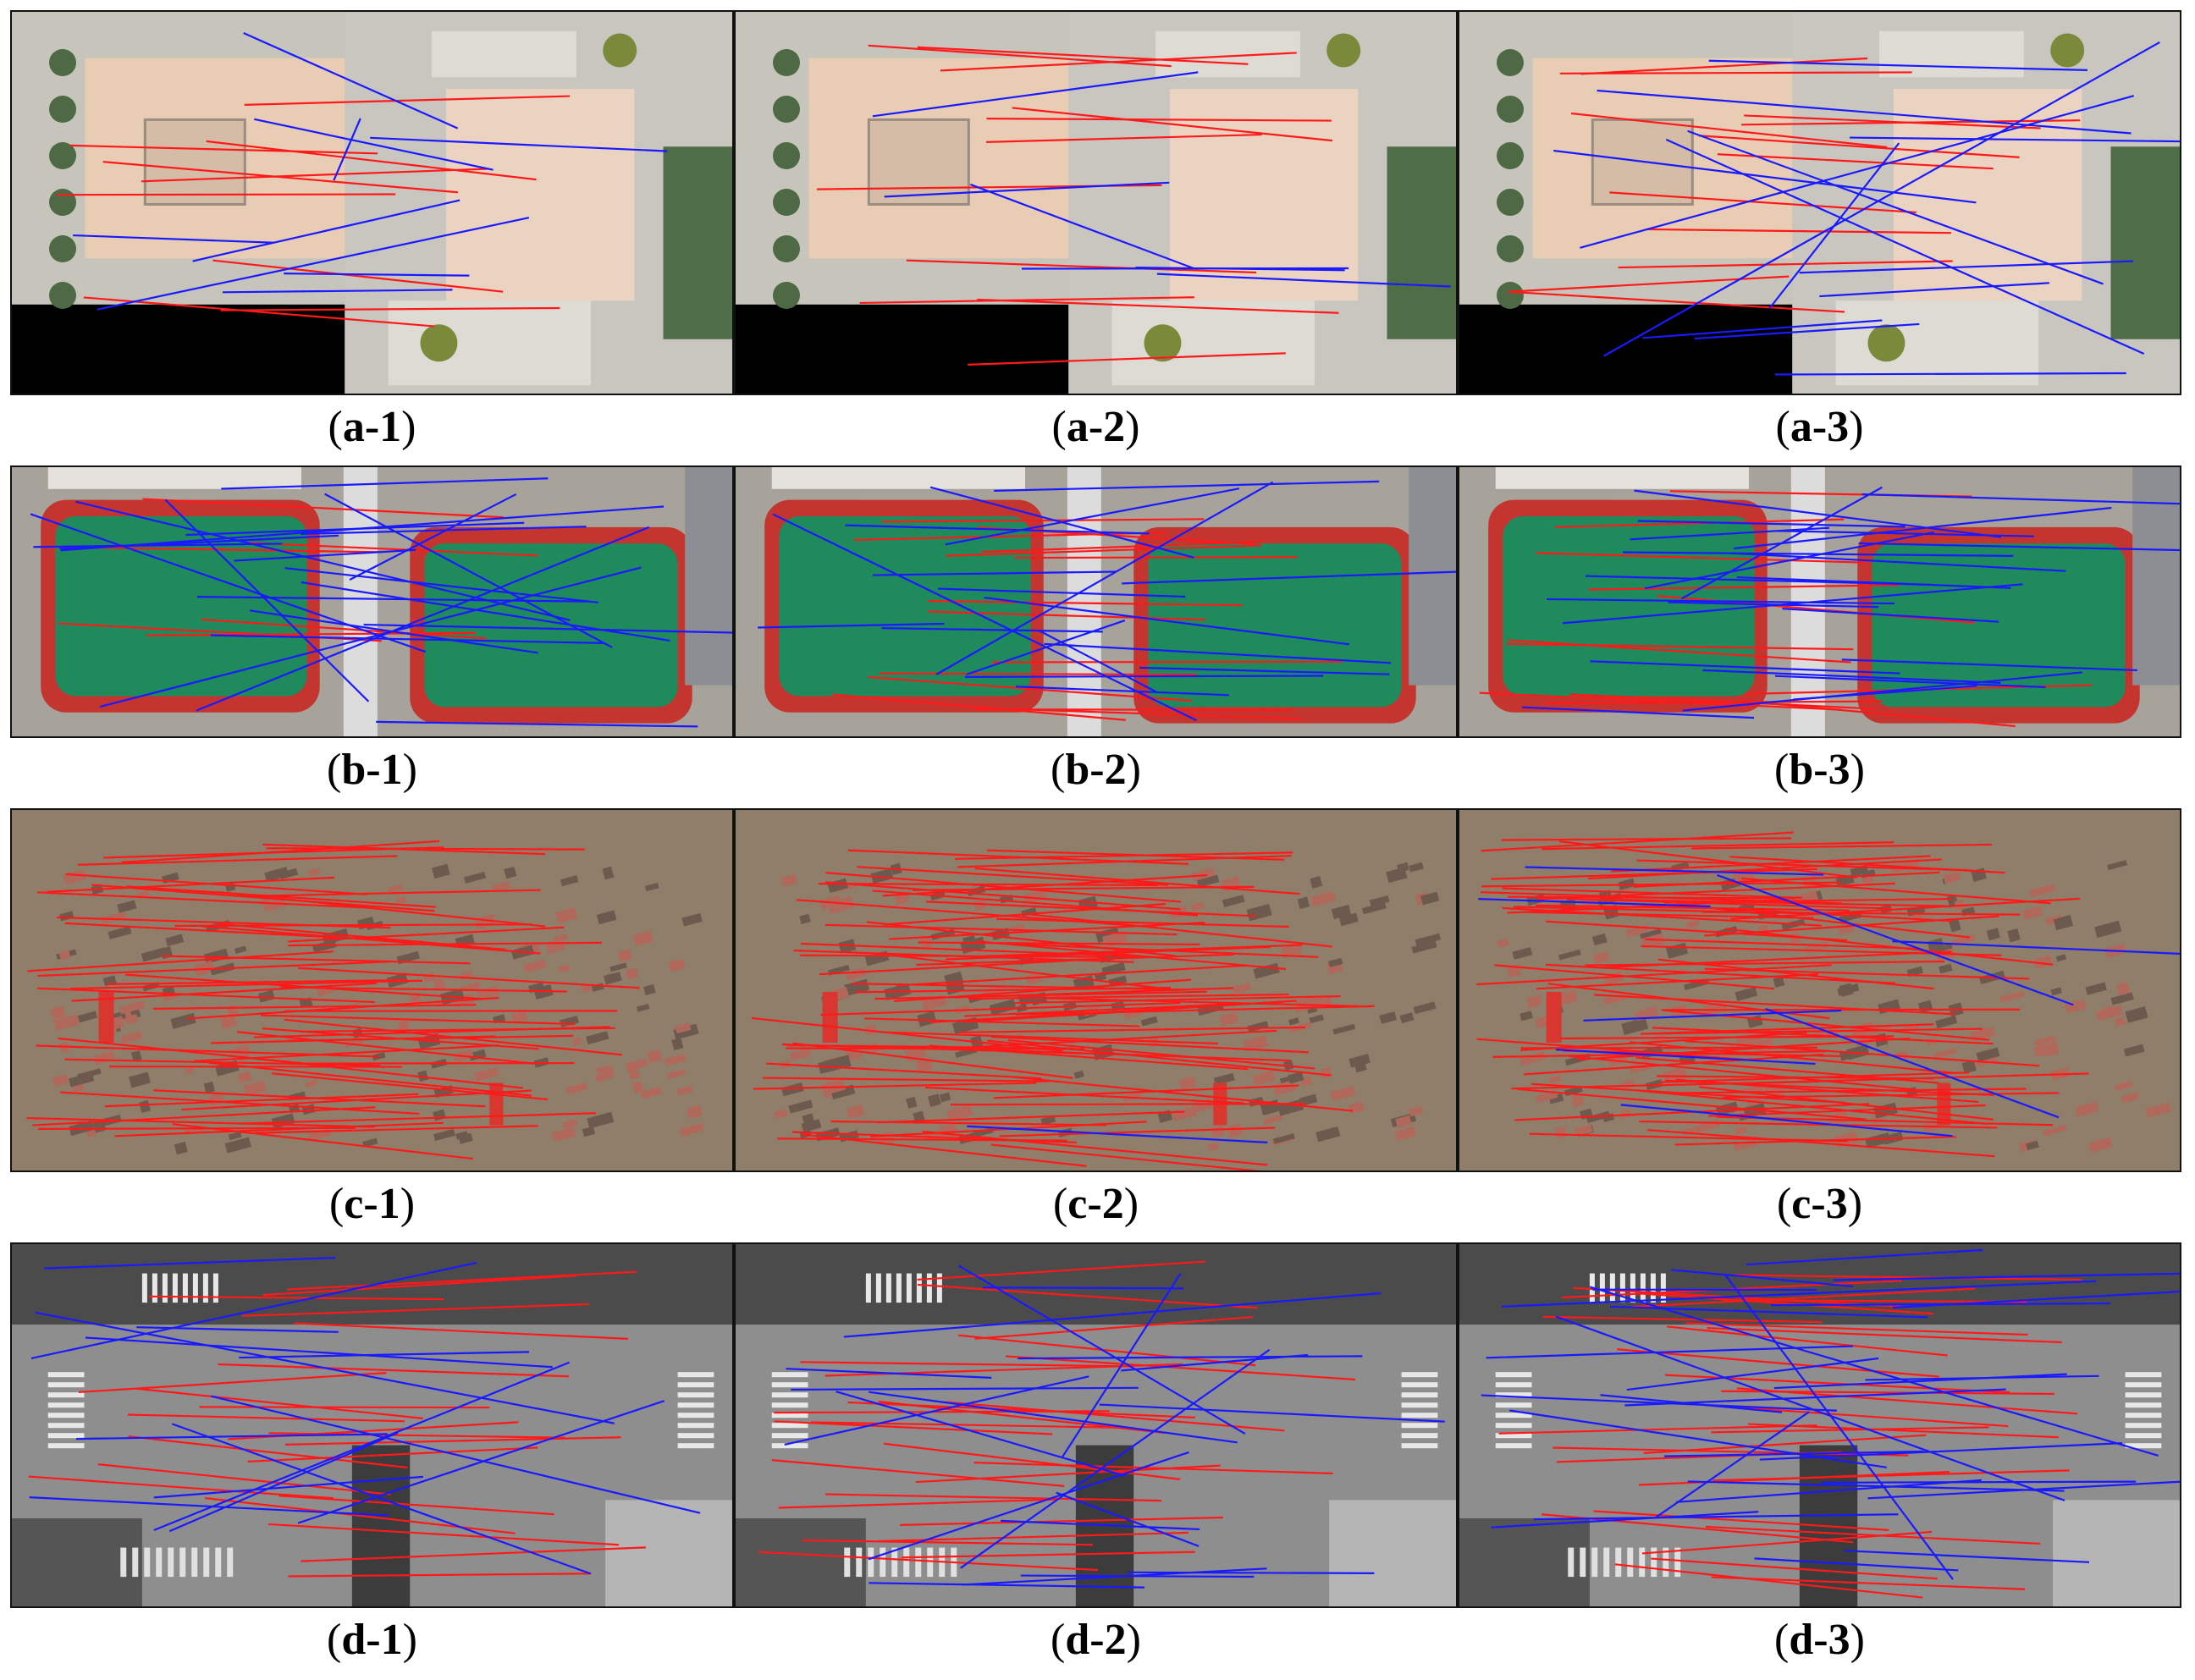 This screenshot has width=2195, height=1680. Describe the element at coordinates (106, 1017) in the screenshot. I see `red-roof` at that location.